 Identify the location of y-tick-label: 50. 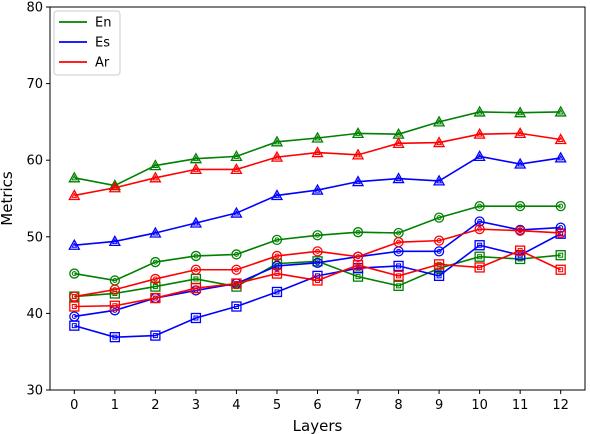
(34, 237).